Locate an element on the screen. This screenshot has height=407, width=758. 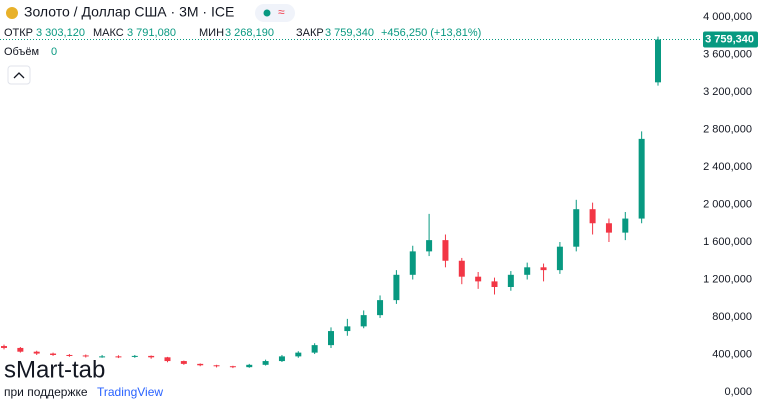
y-tick-label: 3 600,000 is located at coordinates (727, 54).